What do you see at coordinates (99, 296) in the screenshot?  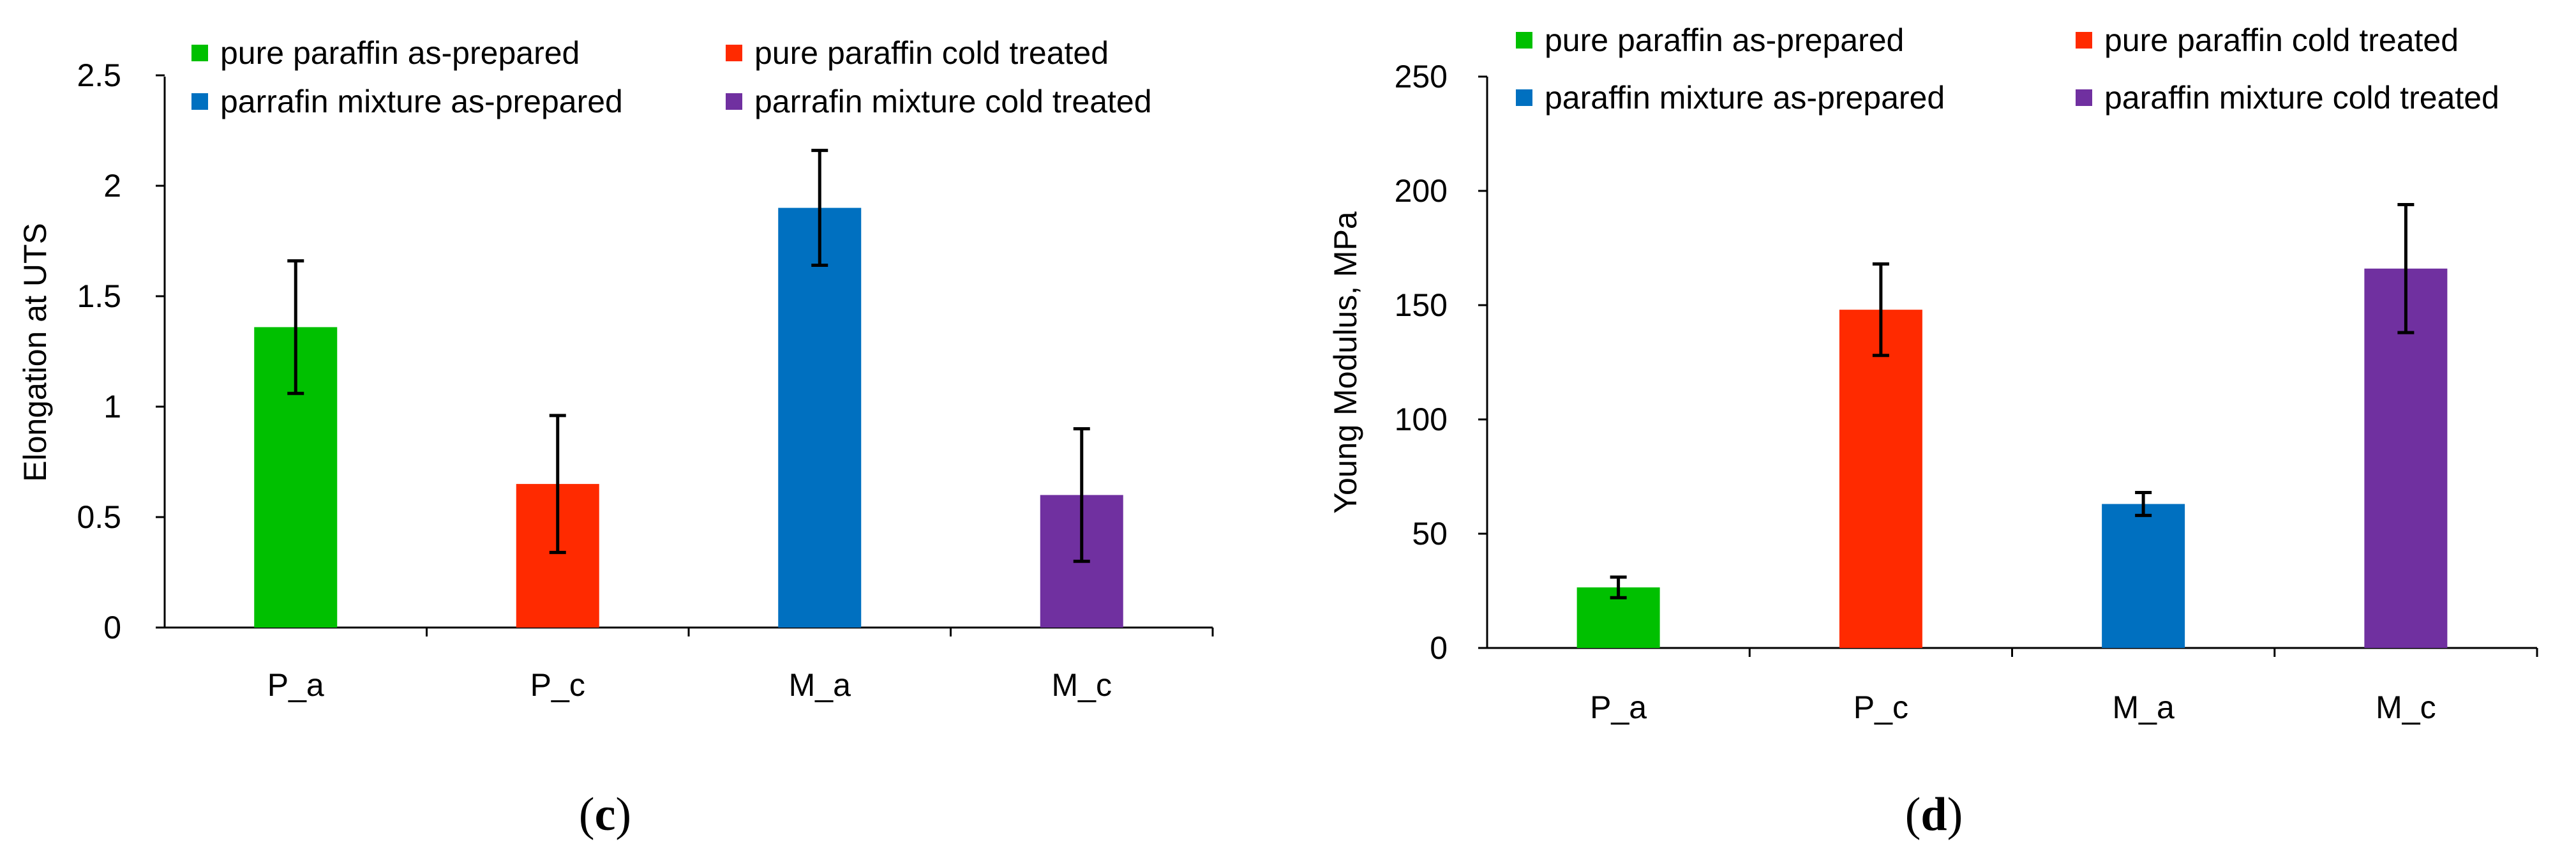 I see `y-tick-label: 1.5` at bounding box center [99, 296].